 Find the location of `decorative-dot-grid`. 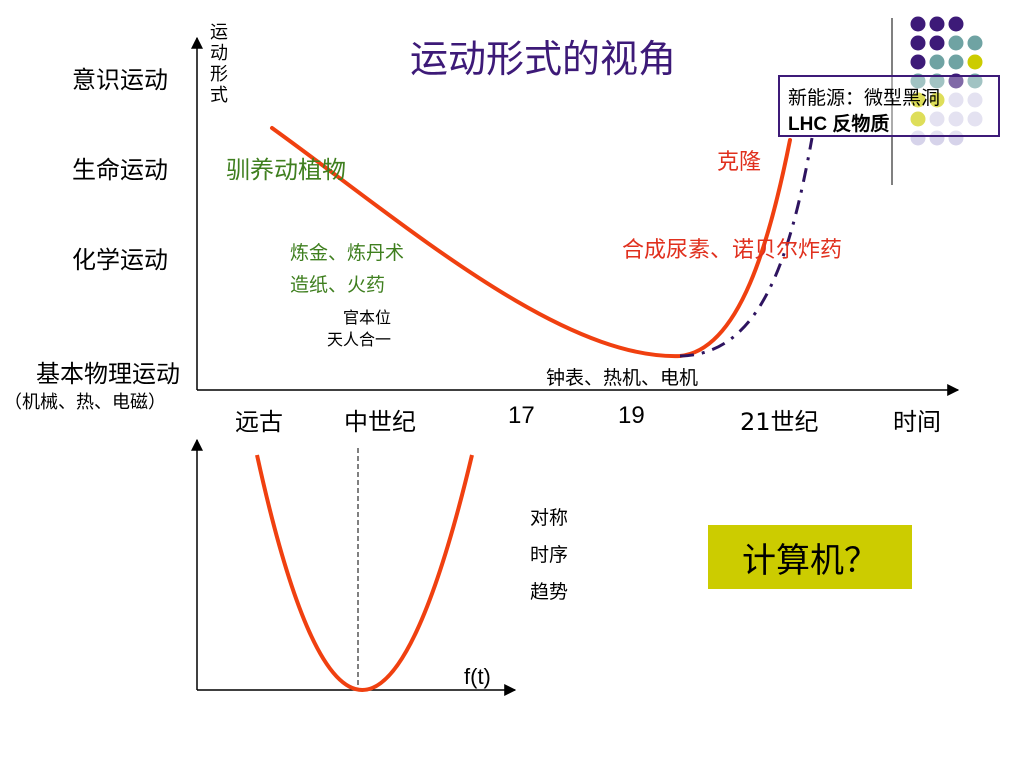

decorative-dot-grid is located at coordinates (946, 81).